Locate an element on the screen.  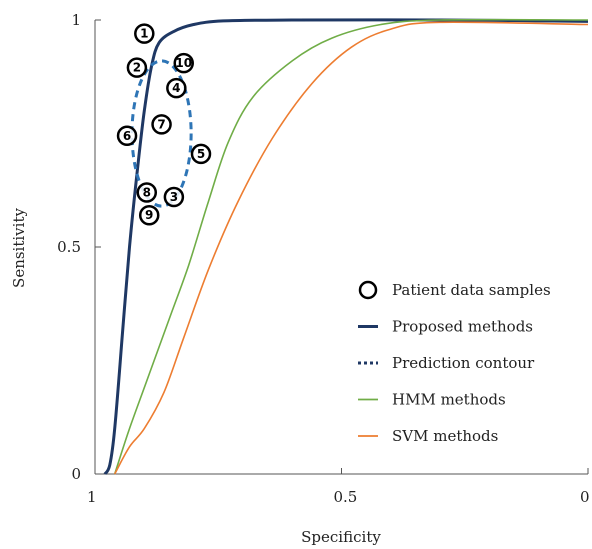
legend-symbol is located at coordinates (368, 290).